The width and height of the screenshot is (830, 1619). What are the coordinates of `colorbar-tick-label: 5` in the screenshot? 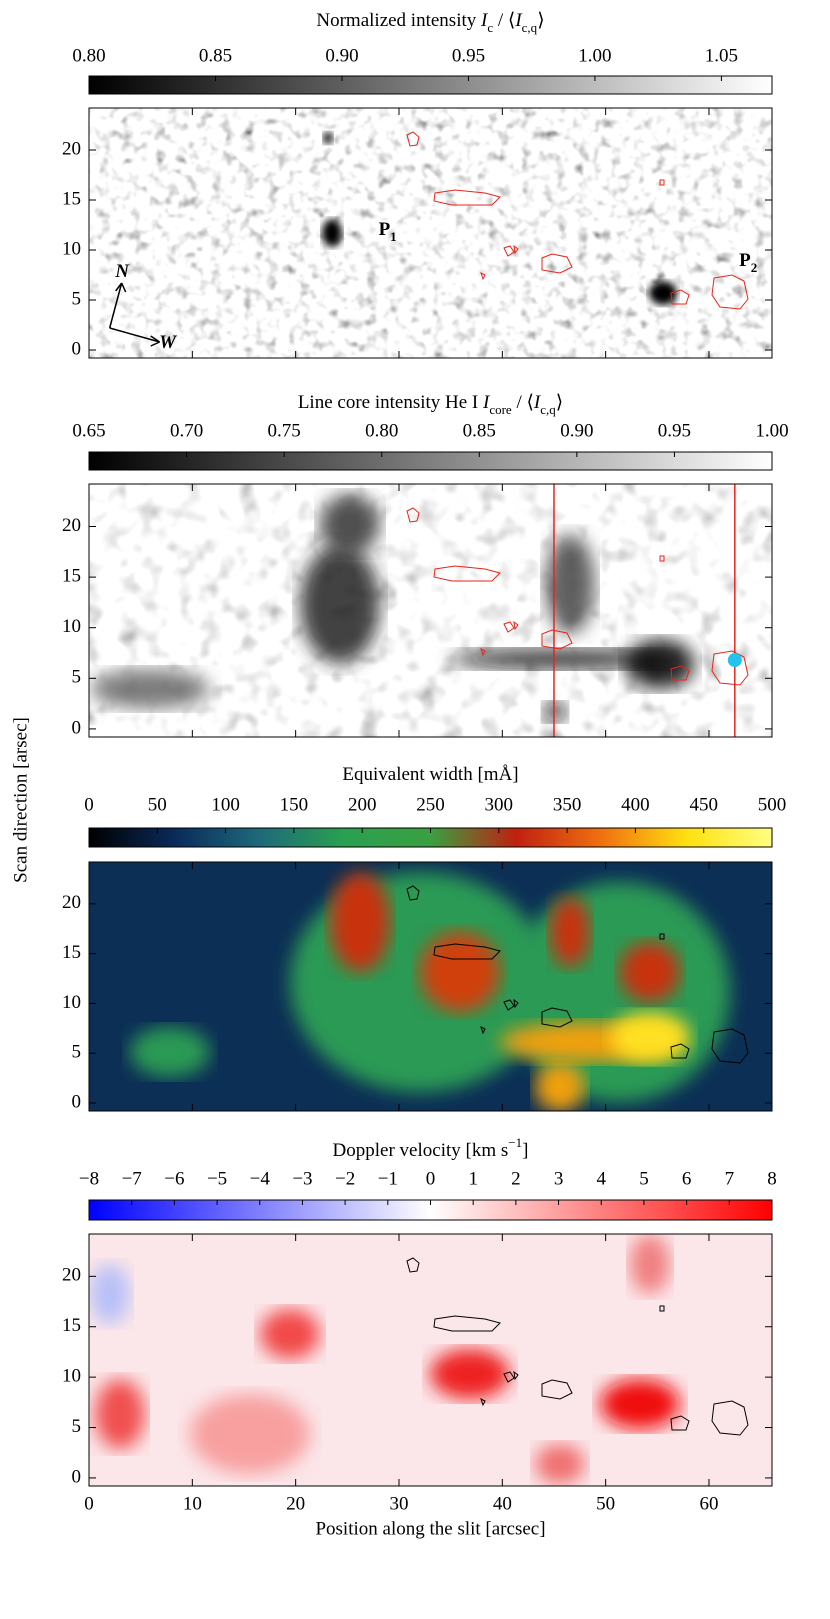 It's located at (644, 1178).